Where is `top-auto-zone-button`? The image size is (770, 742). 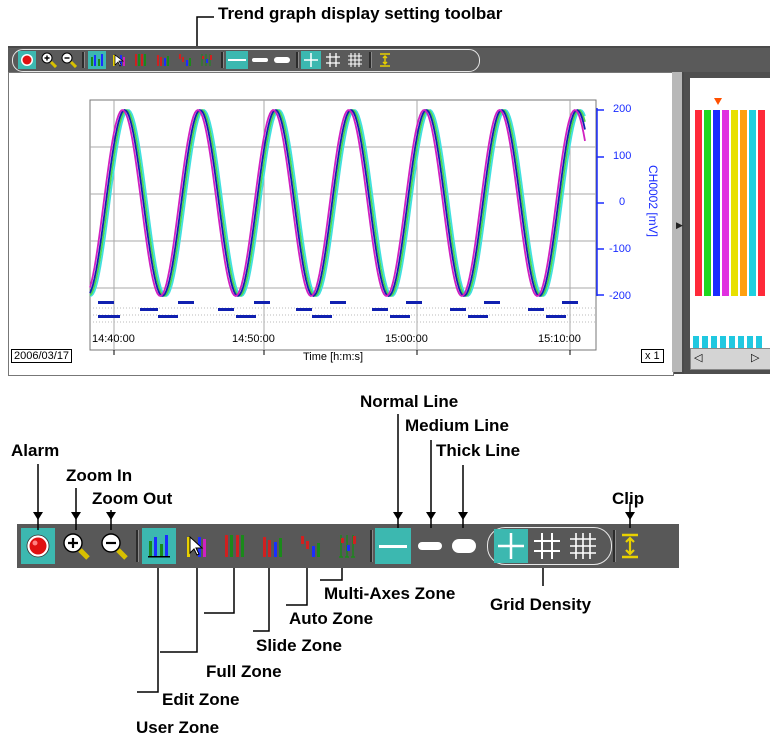 top-auto-zone-button is located at coordinates (185, 60).